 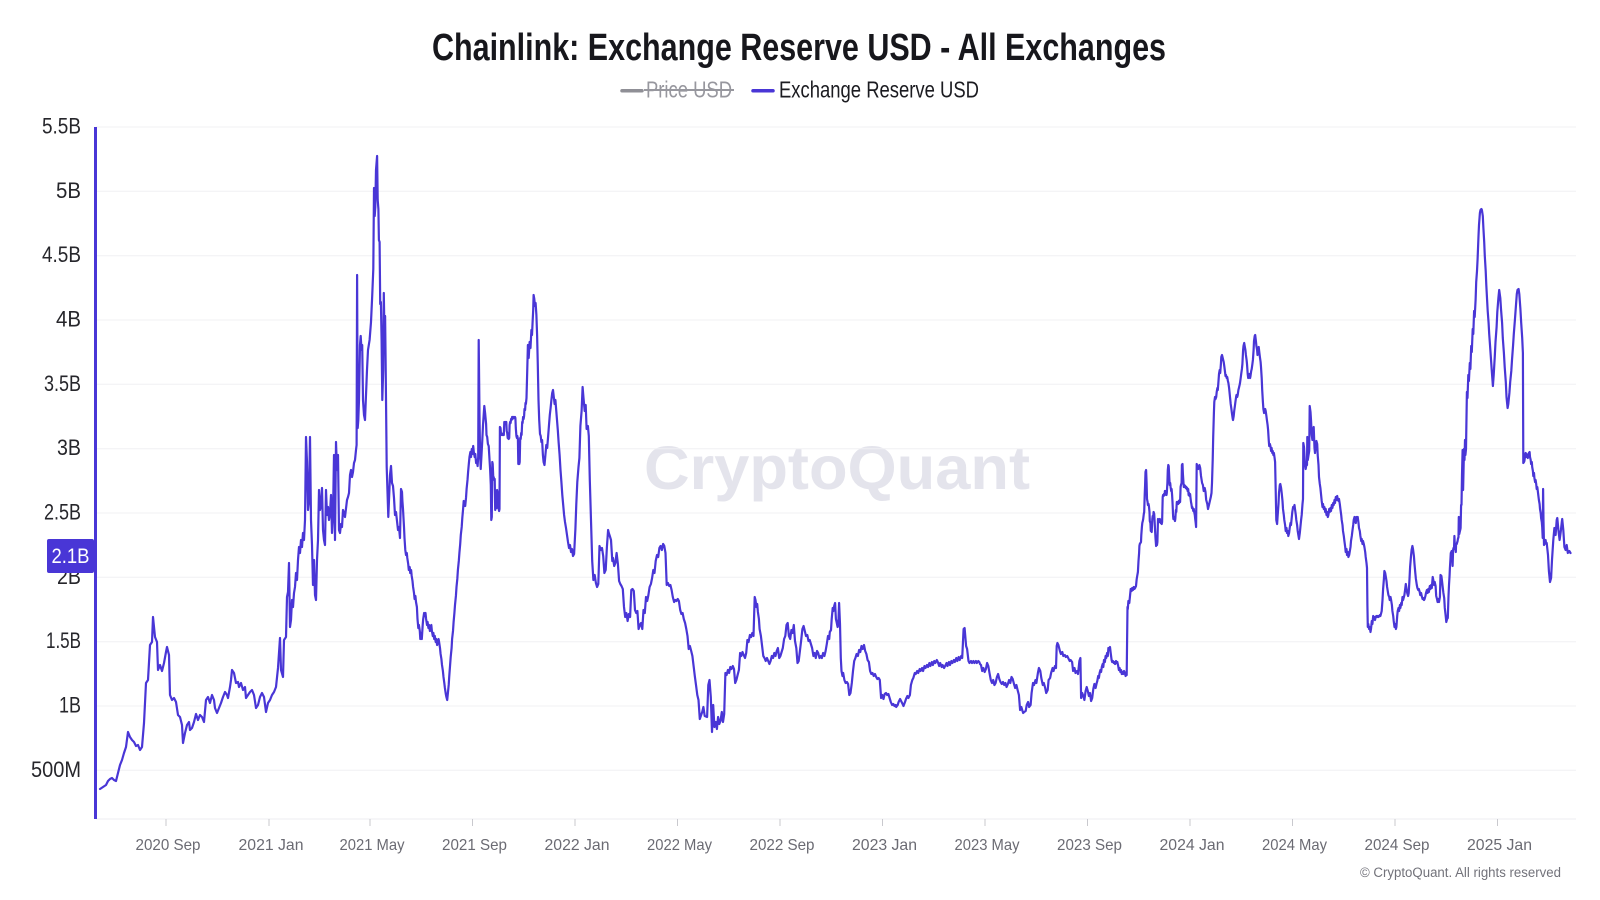 I want to click on svg-text: 2020 Sep, so click(x=168, y=845).